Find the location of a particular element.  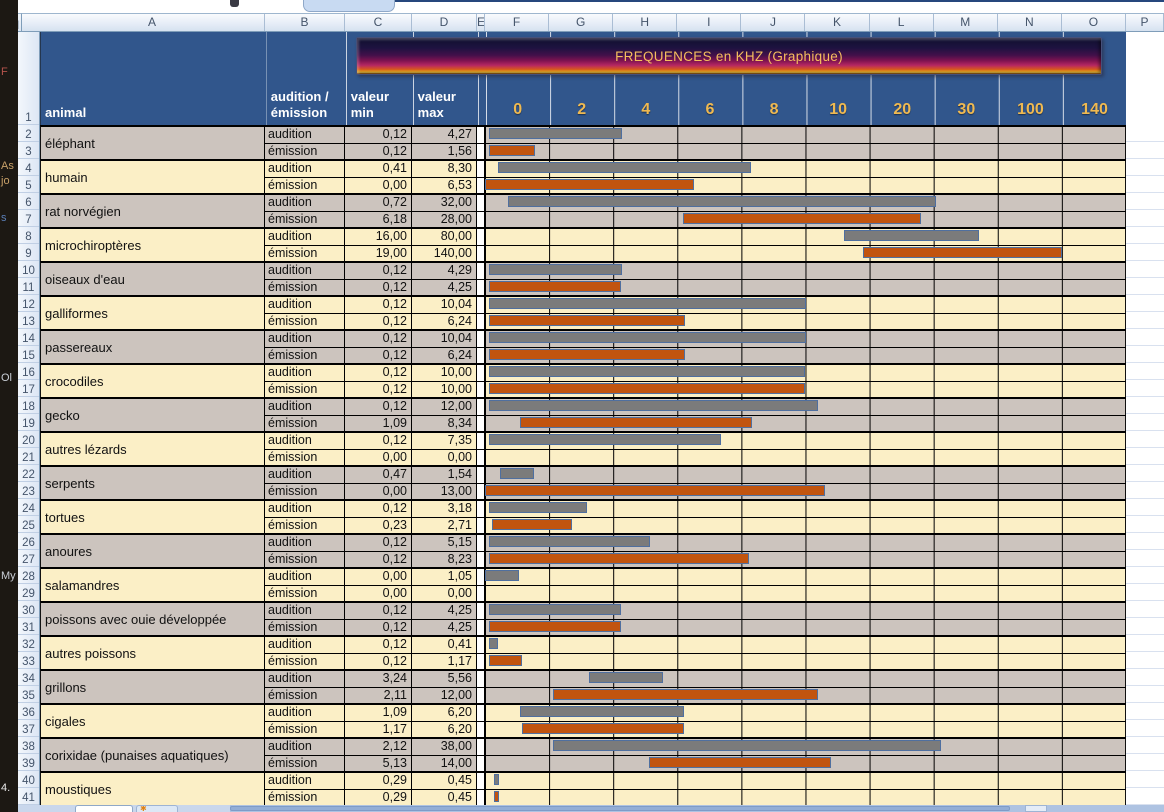

animal-name-cell: passereaux is located at coordinates (153, 347).